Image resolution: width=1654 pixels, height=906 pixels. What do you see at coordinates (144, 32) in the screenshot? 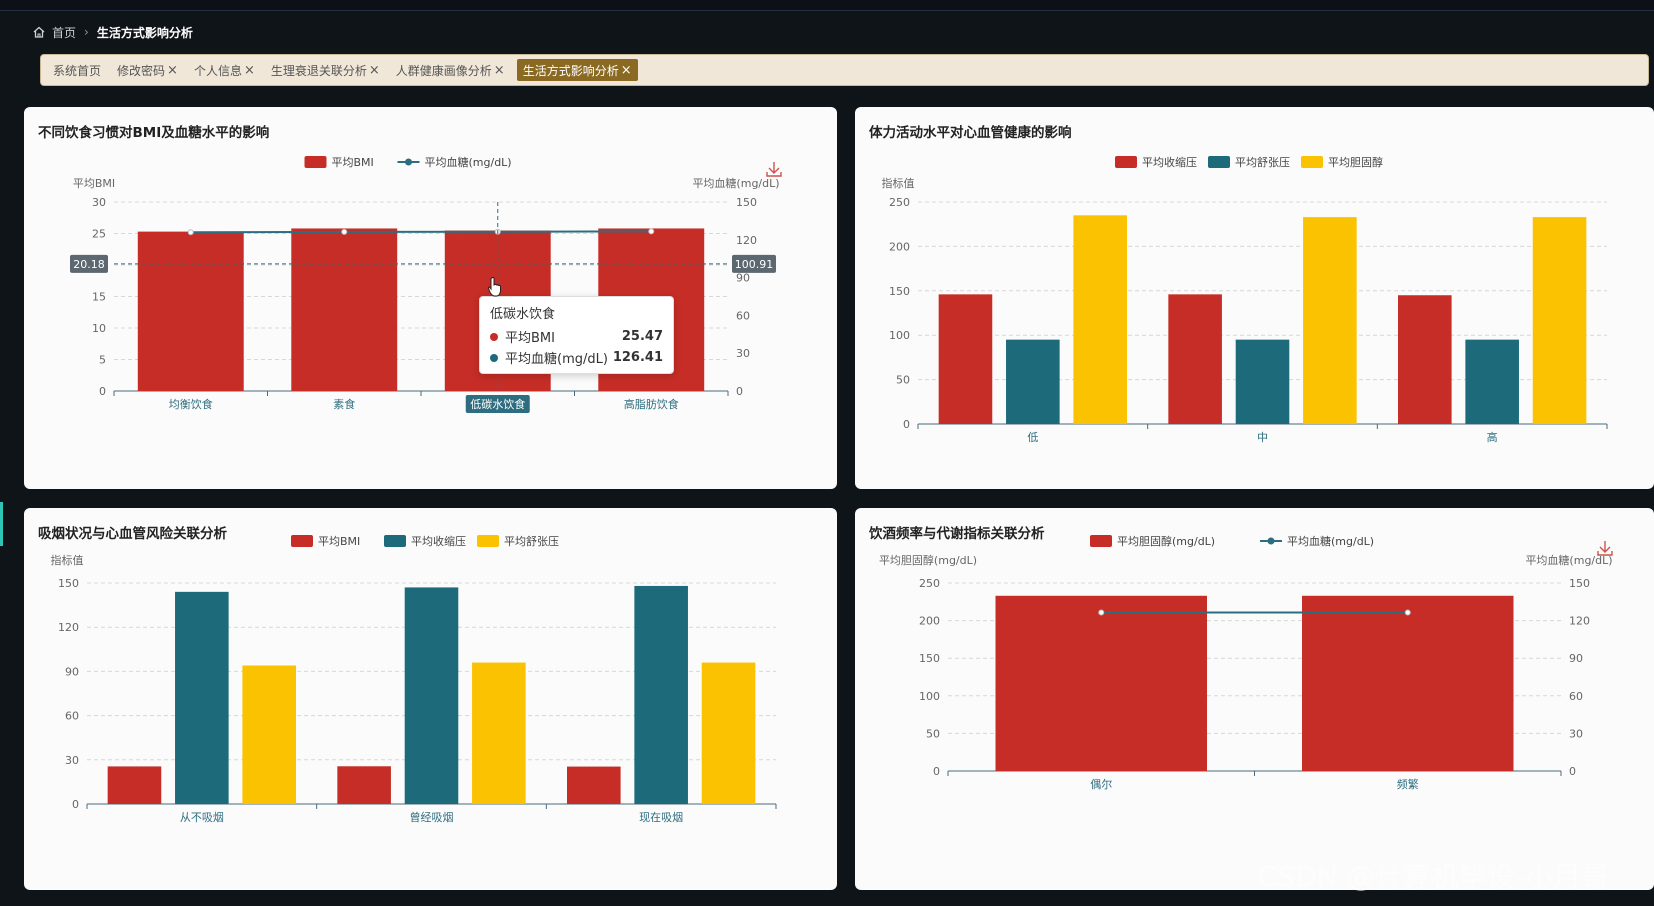
I see `breadcrumb-current: 生活方式影响分析` at bounding box center [144, 32].